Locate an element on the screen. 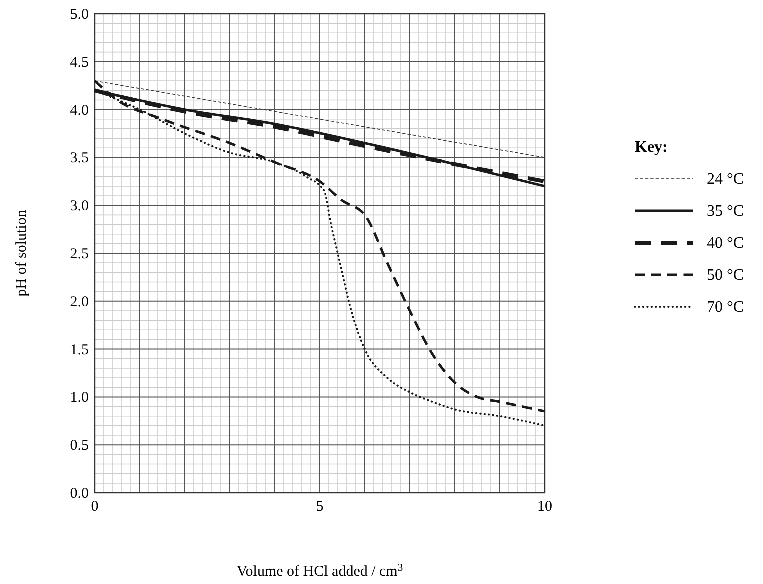 This screenshot has height=584, width=763. x-tick-label: 0 is located at coordinates (95, 507).